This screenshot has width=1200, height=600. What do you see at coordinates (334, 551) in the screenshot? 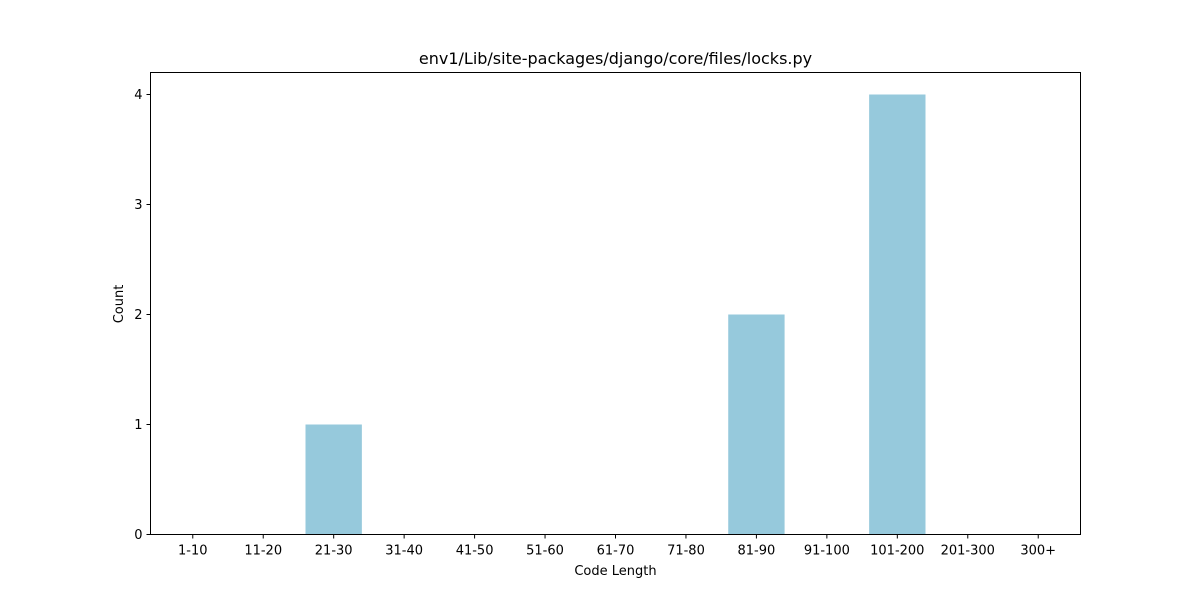
I see `x-tick-label: 21-30` at bounding box center [334, 551].